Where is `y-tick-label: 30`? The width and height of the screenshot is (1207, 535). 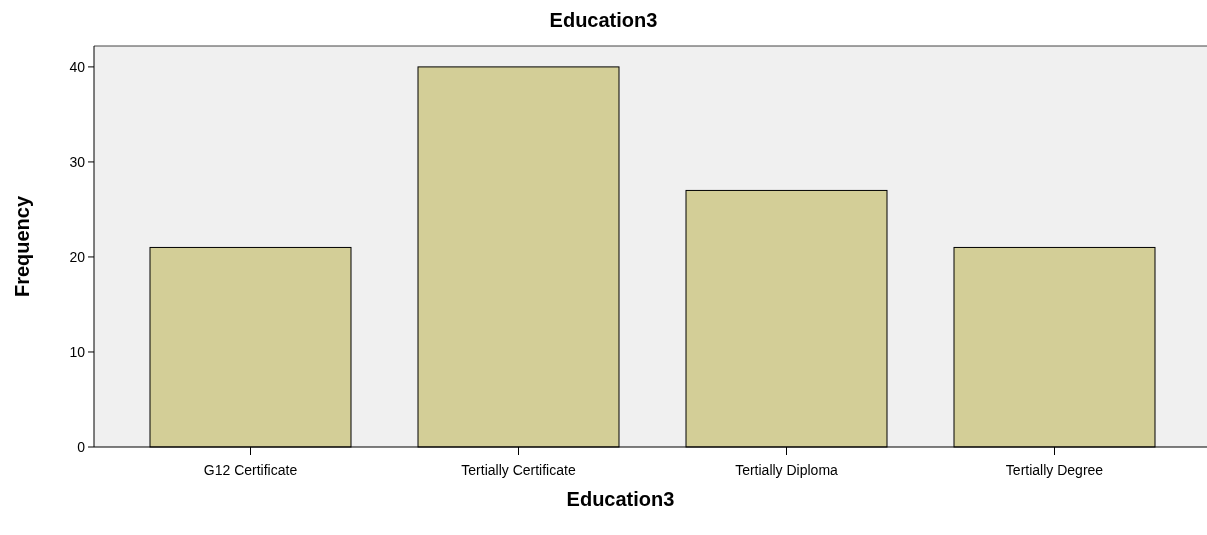 y-tick-label: 30 is located at coordinates (77, 161).